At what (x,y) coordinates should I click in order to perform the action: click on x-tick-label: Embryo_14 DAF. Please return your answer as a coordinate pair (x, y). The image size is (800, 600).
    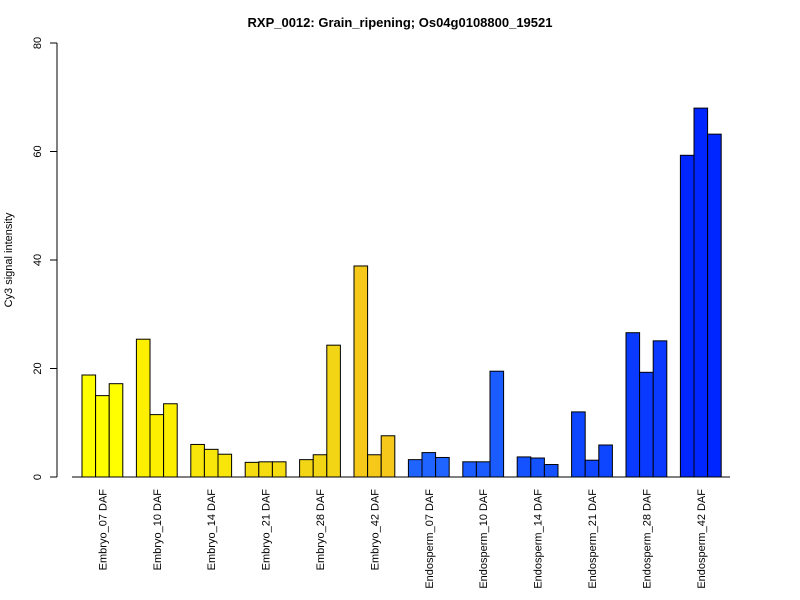
    Looking at the image, I should click on (212, 530).